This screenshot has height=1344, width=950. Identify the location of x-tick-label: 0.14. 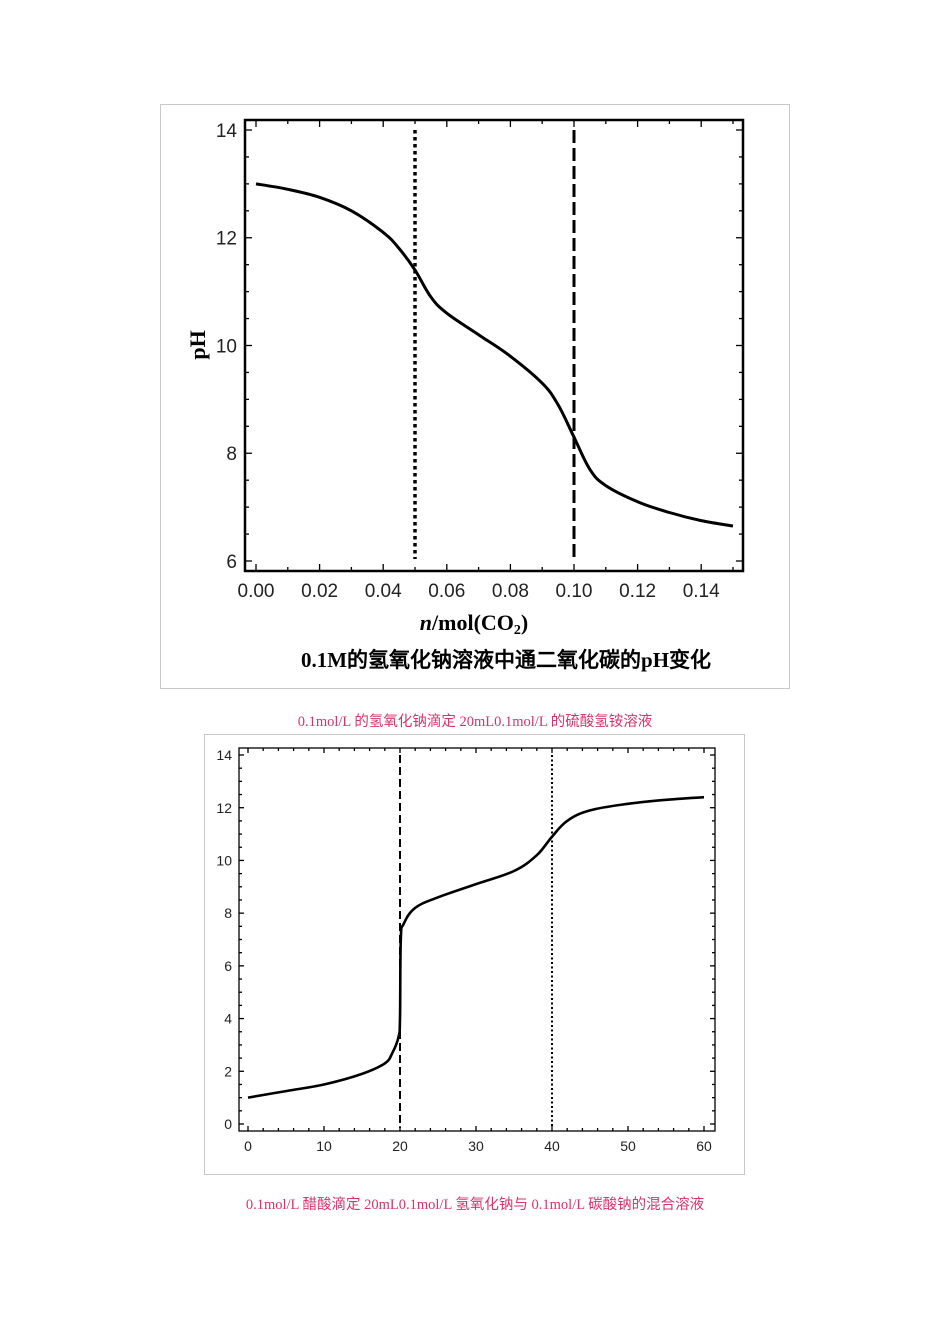
(701, 591).